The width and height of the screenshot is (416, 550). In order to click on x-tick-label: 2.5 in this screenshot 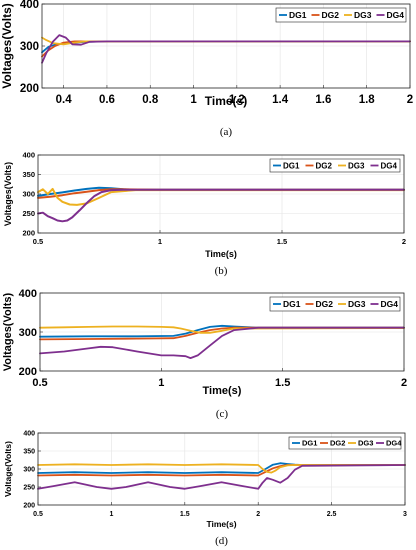, I will do `click(332, 514)`.